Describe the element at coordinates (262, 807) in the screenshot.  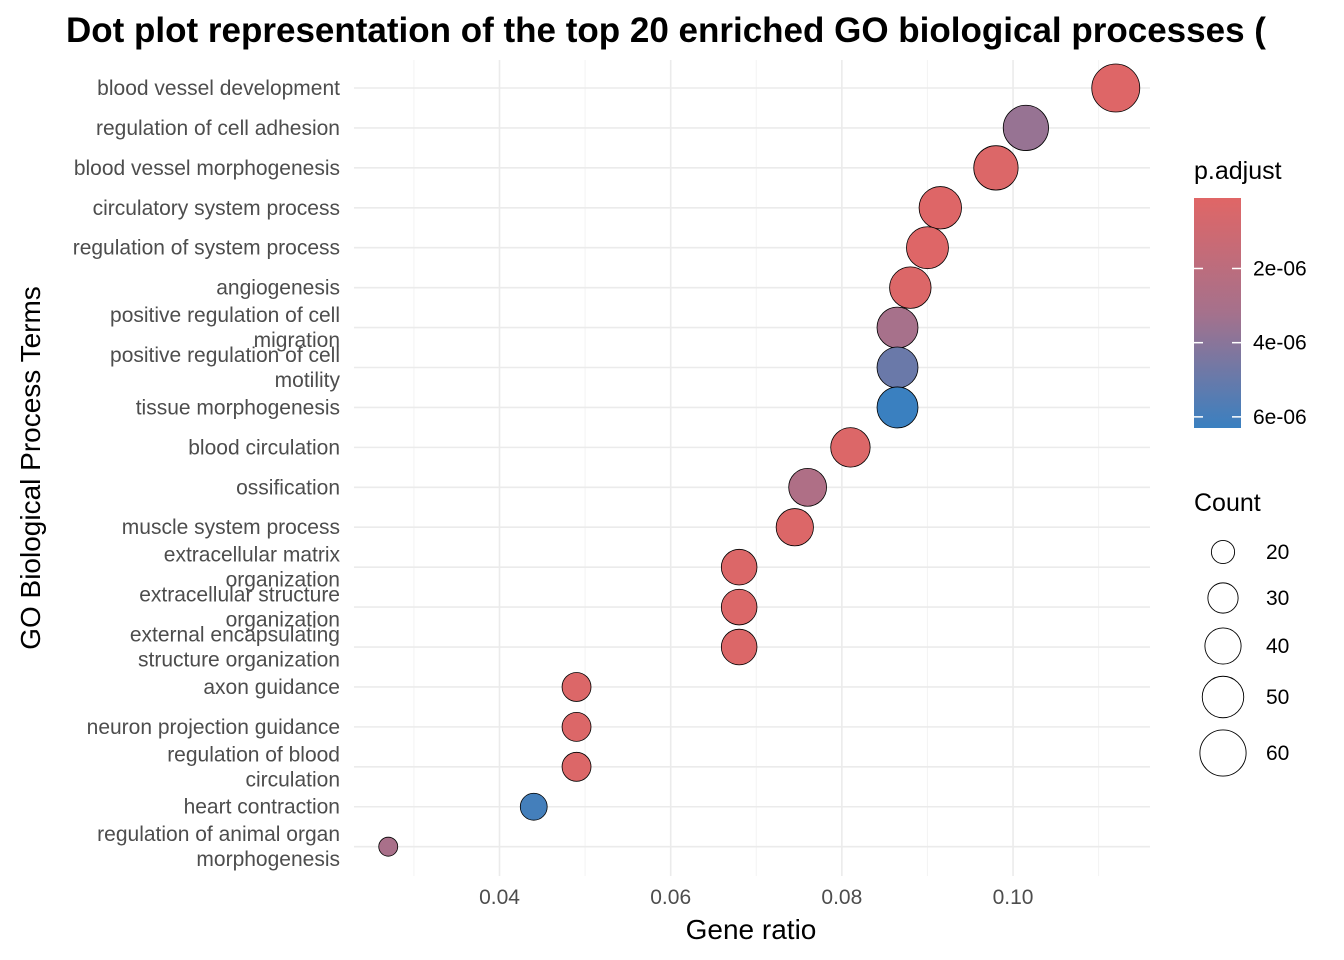
I see `y-tick-label: heart contraction` at that location.